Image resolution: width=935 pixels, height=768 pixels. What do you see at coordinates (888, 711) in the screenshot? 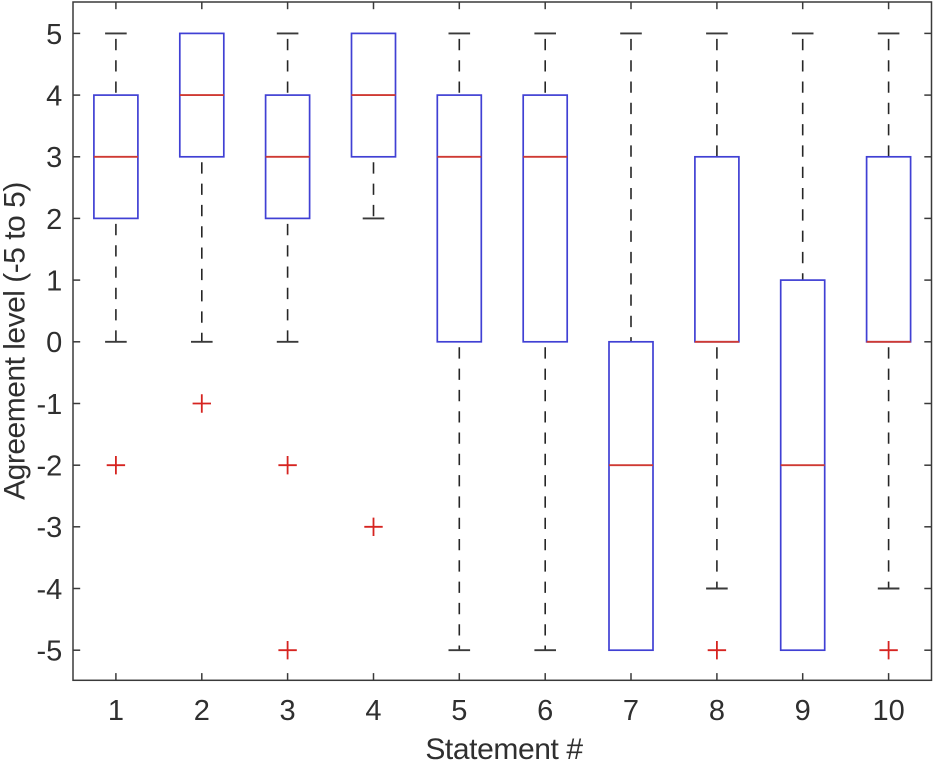
I see `svg-text: 10` at bounding box center [888, 711].